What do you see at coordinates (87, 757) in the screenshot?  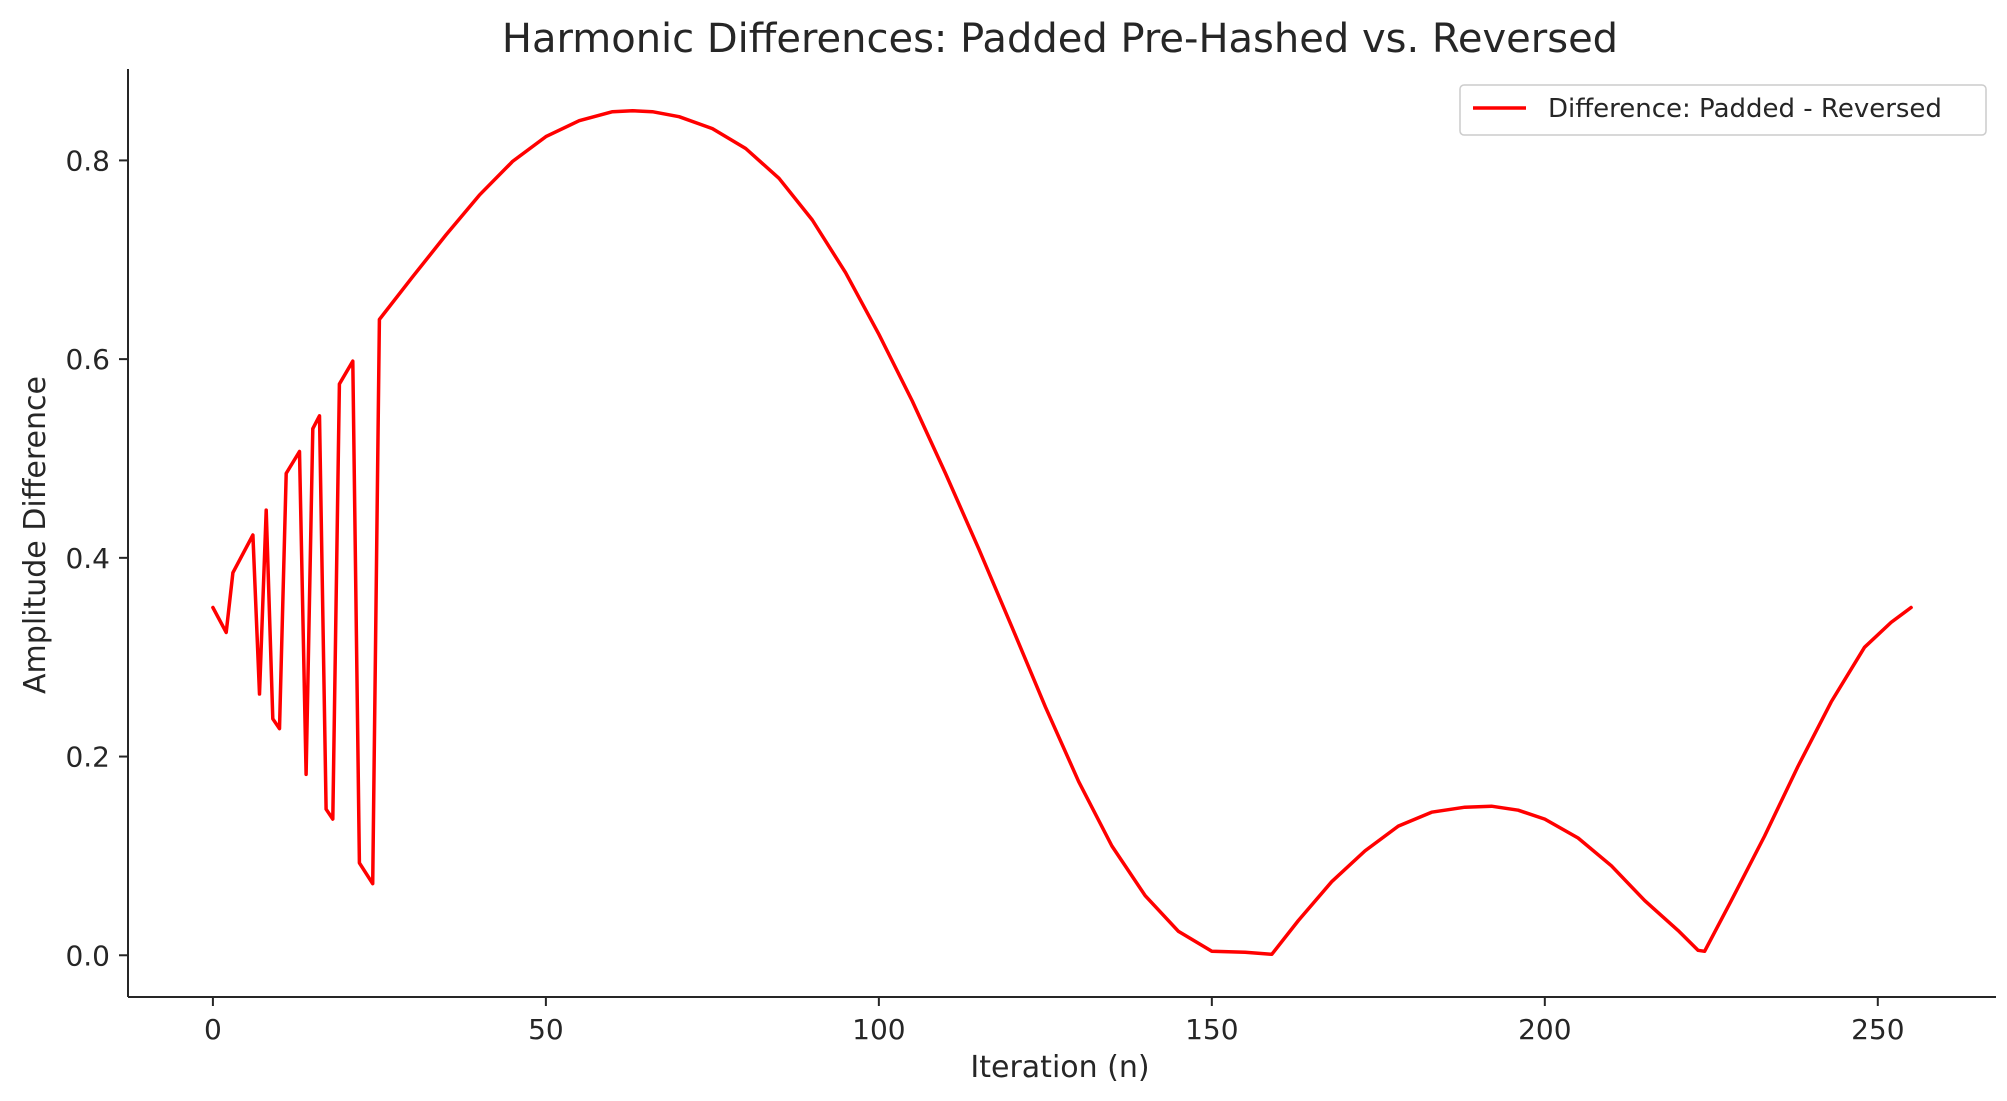 I see `y-tick-label: 0.2` at bounding box center [87, 757].